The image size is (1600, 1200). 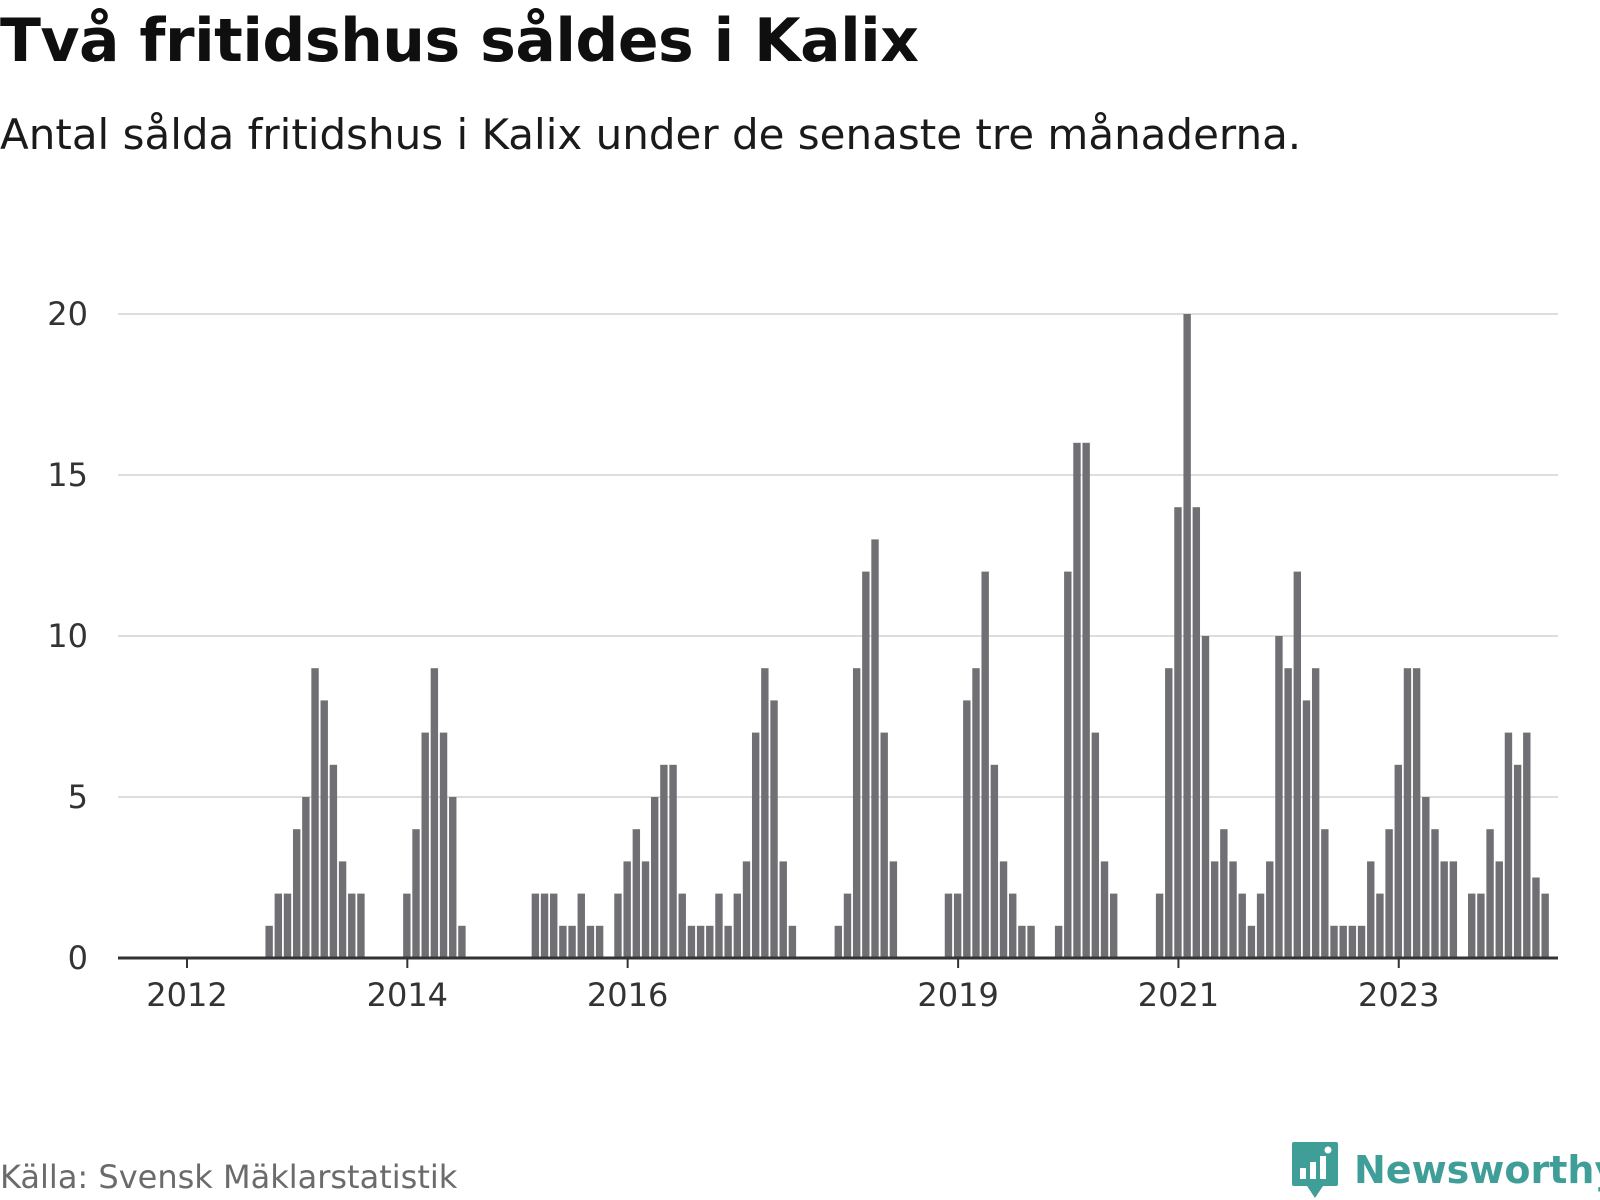 What do you see at coordinates (627, 995) in the screenshot?
I see `x-tick-label: 2016` at bounding box center [627, 995].